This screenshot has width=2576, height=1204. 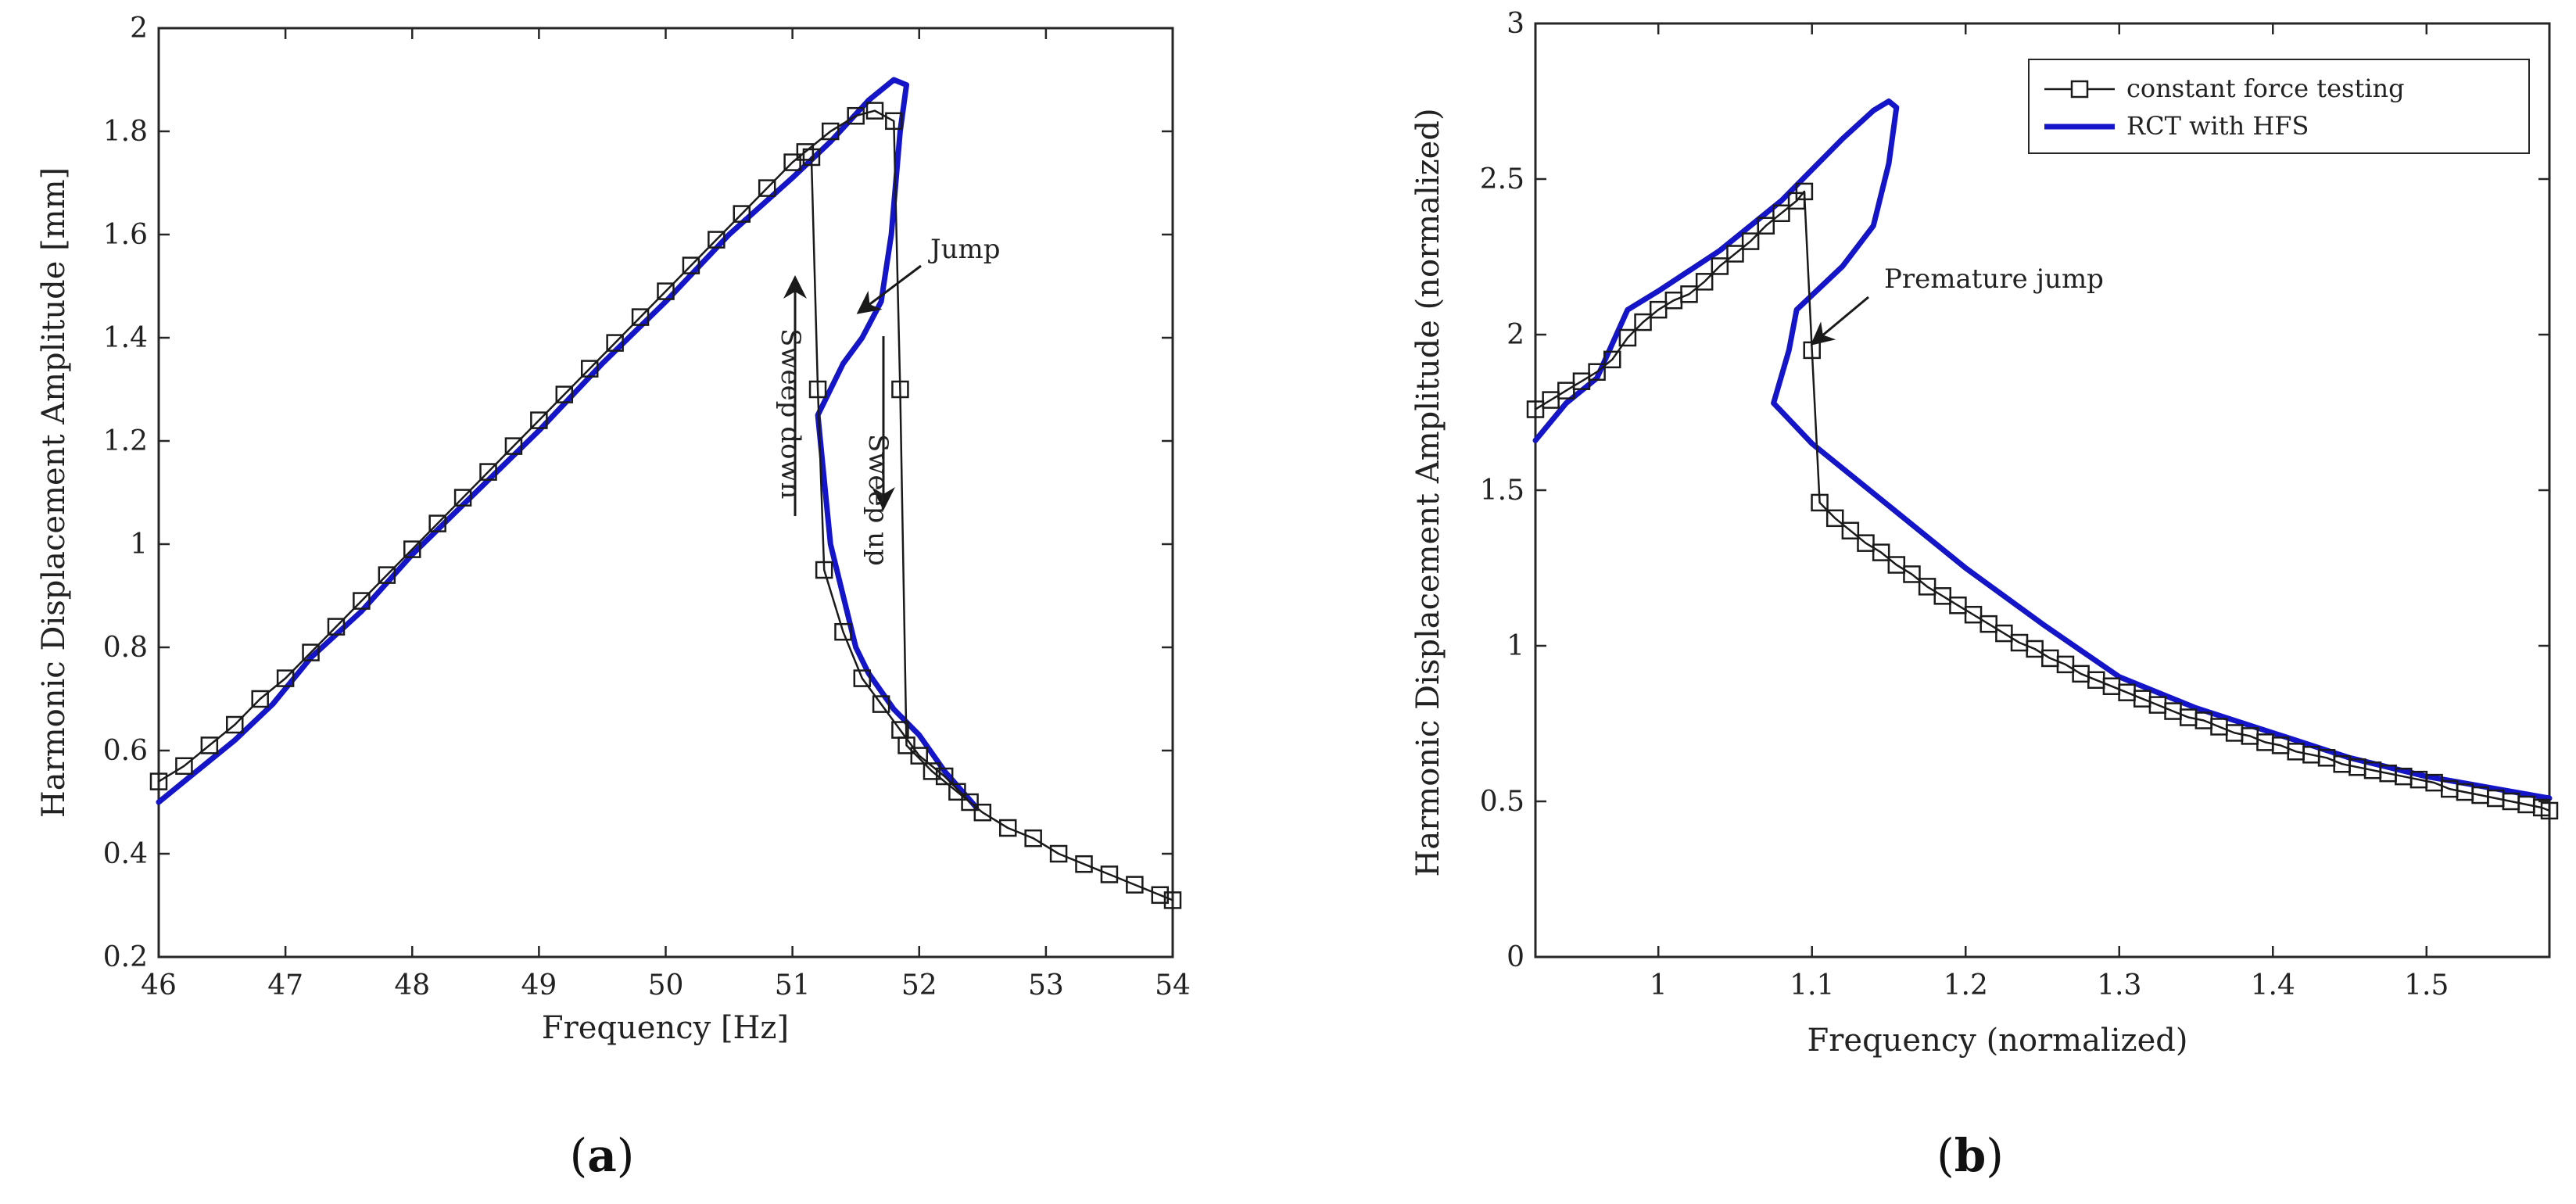 I want to click on annotation-arrow-jump, so click(x=889, y=289).